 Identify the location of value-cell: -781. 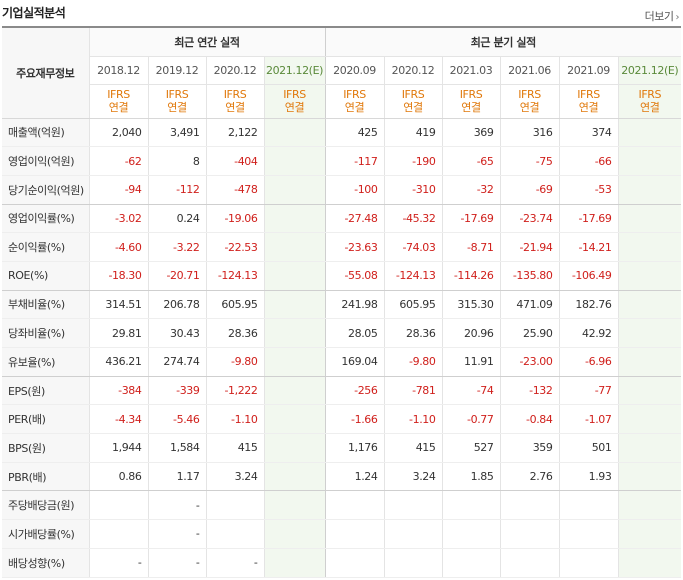
(412, 391).